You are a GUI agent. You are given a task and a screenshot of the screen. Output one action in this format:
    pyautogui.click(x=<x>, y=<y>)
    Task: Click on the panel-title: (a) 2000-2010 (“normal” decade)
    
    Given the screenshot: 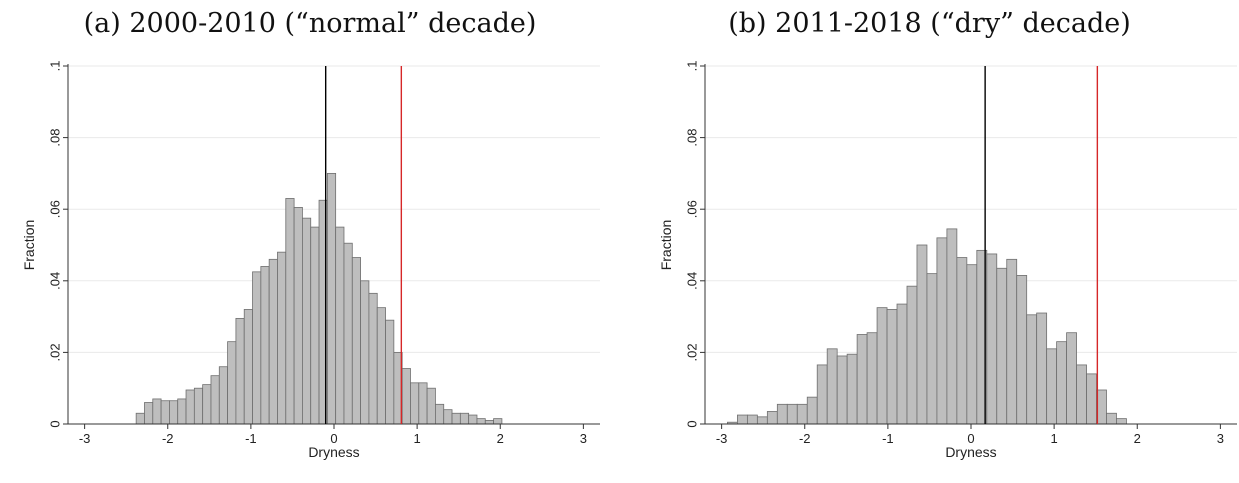 What is the action you would take?
    pyautogui.click(x=310, y=23)
    